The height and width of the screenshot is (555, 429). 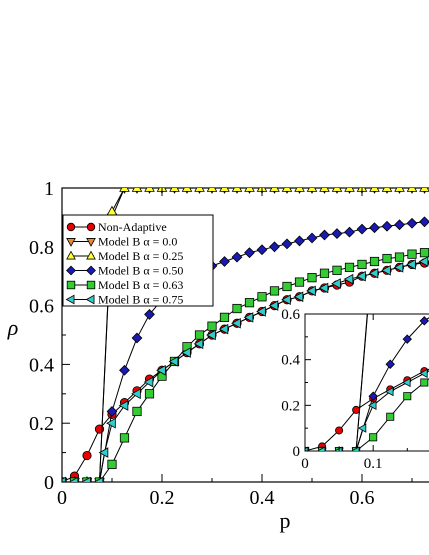 I want to click on inset-y-tick-label: 0.2, so click(x=290, y=406).